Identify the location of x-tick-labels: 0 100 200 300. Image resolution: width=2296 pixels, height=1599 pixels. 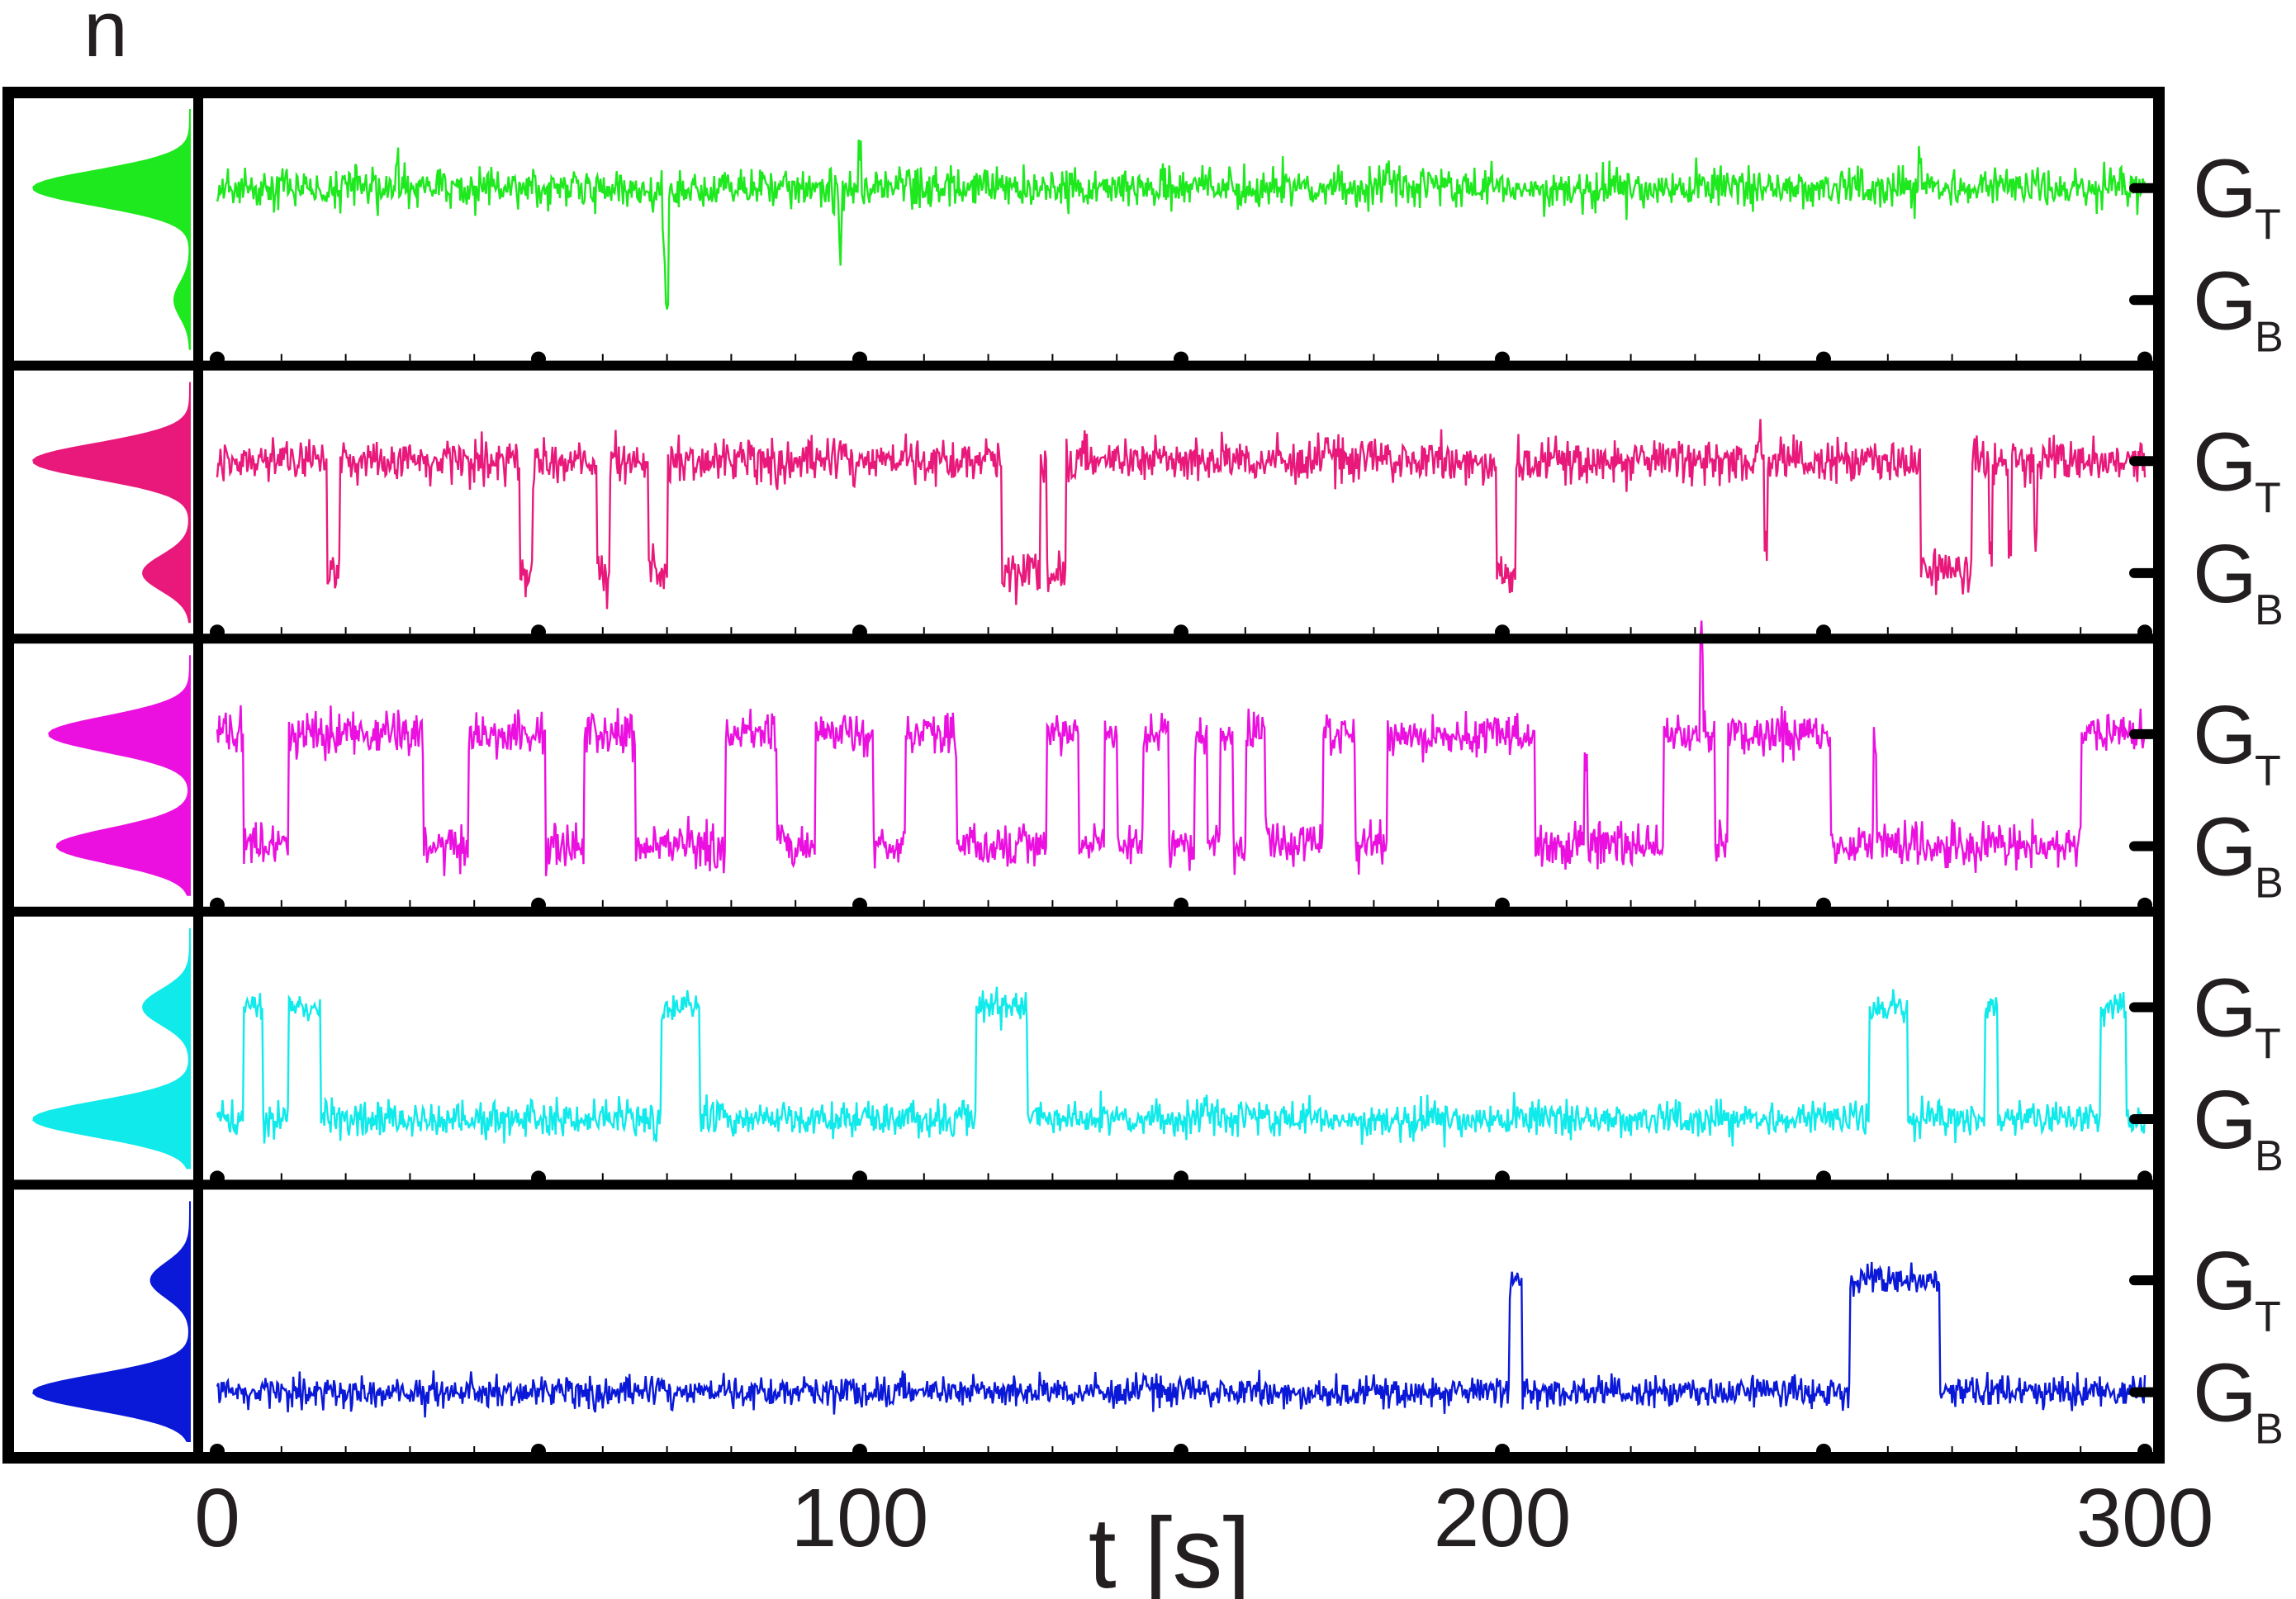
(1203, 1518).